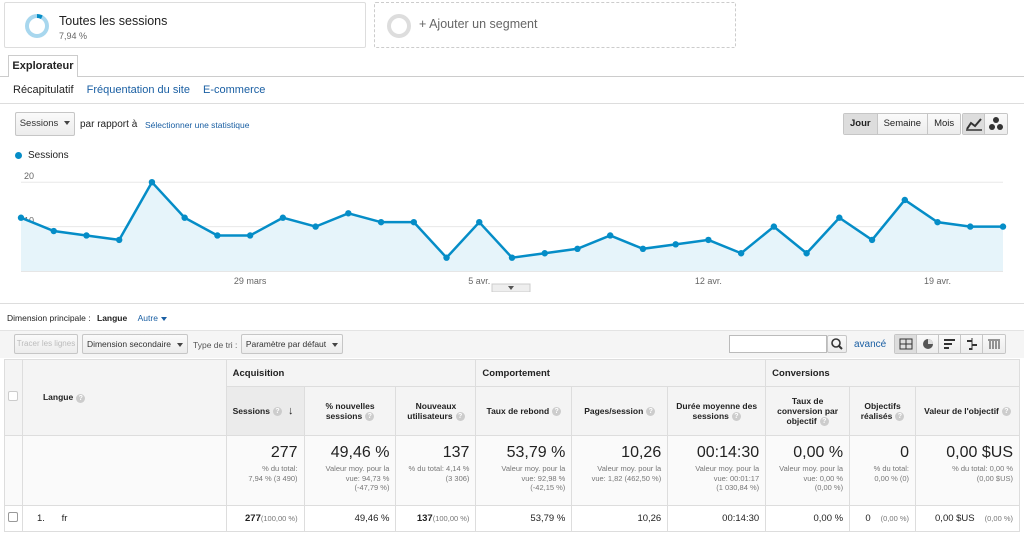  Describe the element at coordinates (972, 344) in the screenshot. I see `comparison-view-icon` at that location.